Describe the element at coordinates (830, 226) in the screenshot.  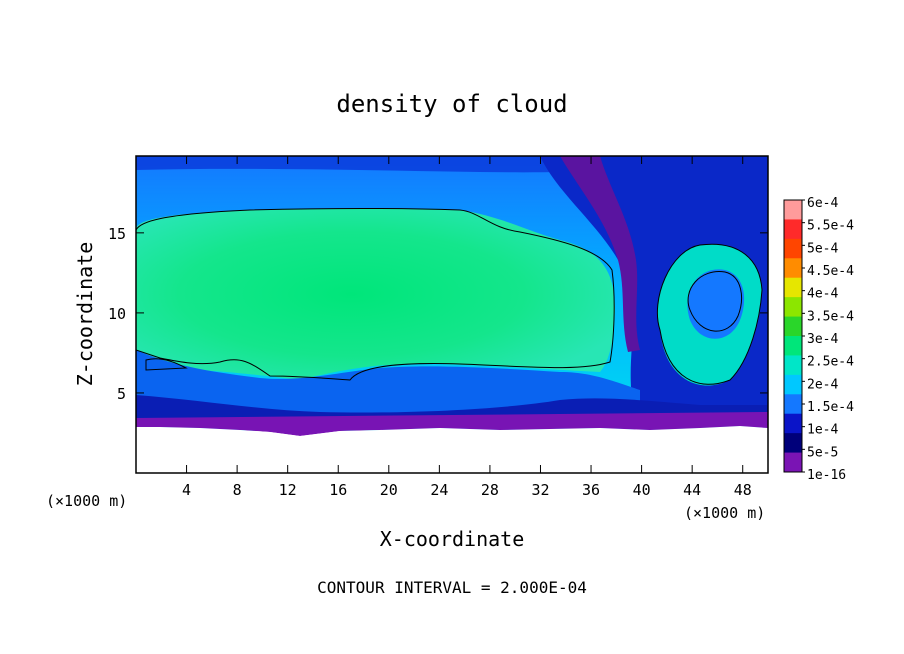
I see `colorbar-label: 5.5e-4` at that location.